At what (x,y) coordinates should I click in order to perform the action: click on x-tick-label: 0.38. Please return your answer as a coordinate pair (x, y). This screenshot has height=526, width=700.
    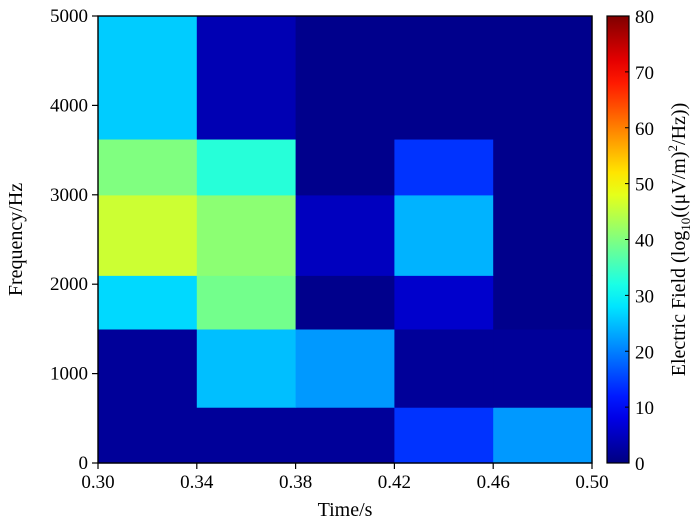
    Looking at the image, I should click on (295, 482).